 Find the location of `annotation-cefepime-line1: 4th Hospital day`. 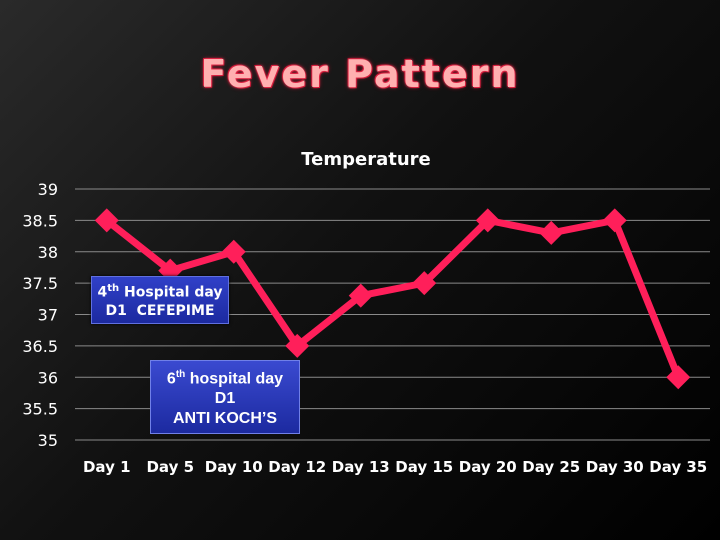

annotation-cefepime-line1: 4th Hospital day is located at coordinates (160, 291).